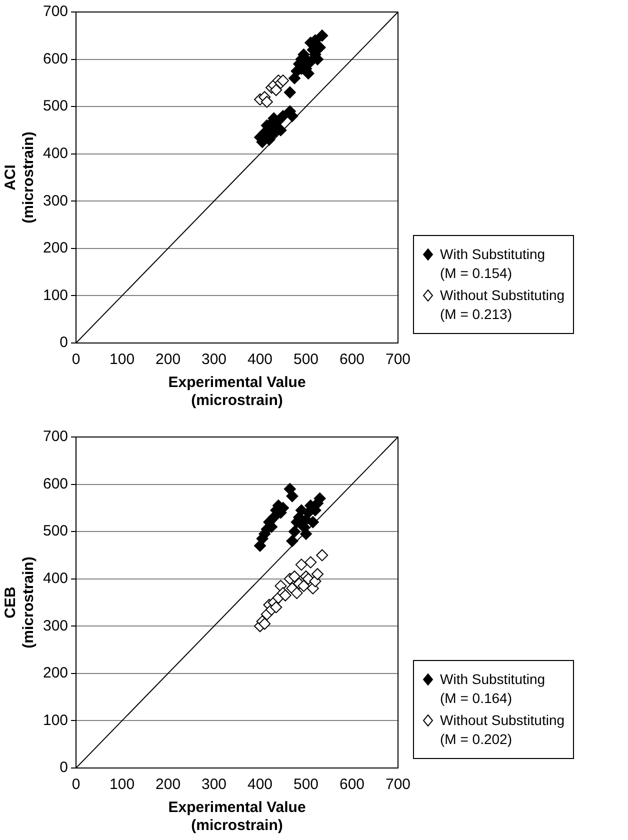  I want to click on y-axis-title: CEB (microstrain), so click(20, 602).